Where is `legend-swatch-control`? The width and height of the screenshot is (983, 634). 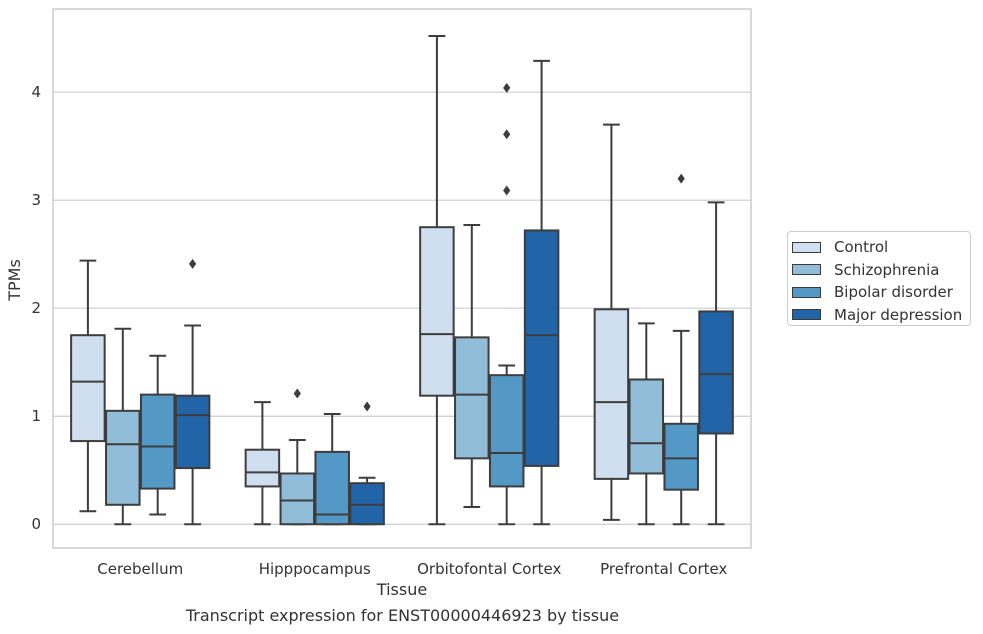
legend-swatch-control is located at coordinates (806, 247).